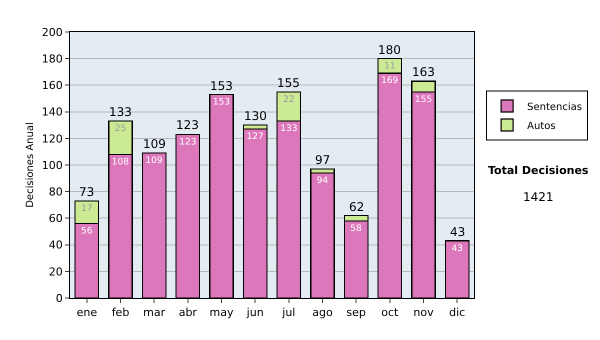 This screenshot has height=340, width=600. I want to click on total-label: 109, so click(154, 144).